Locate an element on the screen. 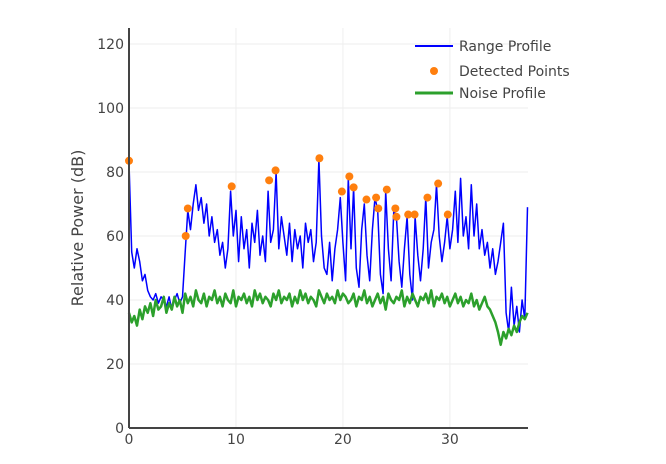 Image resolution: width=666 pixels, height=464 pixels. y-axis-ticks: 0 20 40 60 80 100 120 is located at coordinates (110, 237).